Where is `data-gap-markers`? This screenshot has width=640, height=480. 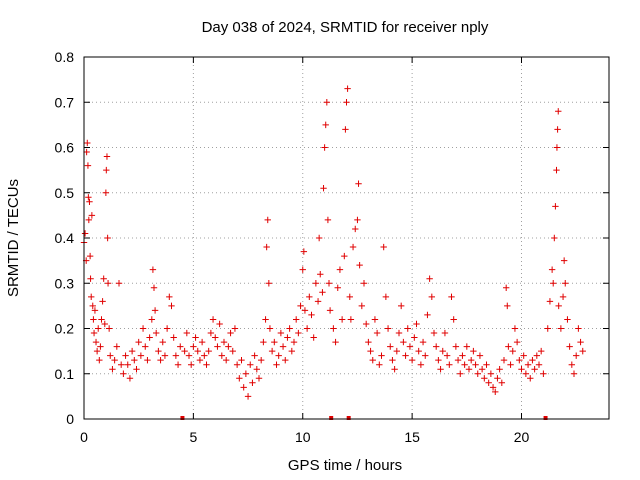 data-gap-markers is located at coordinates (364, 418).